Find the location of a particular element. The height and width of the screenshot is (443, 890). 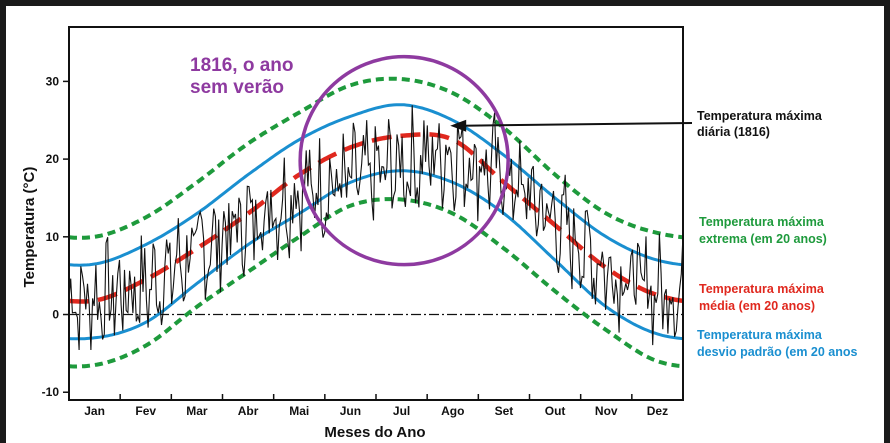

y-tick-label: 20 is located at coordinates (53, 159).